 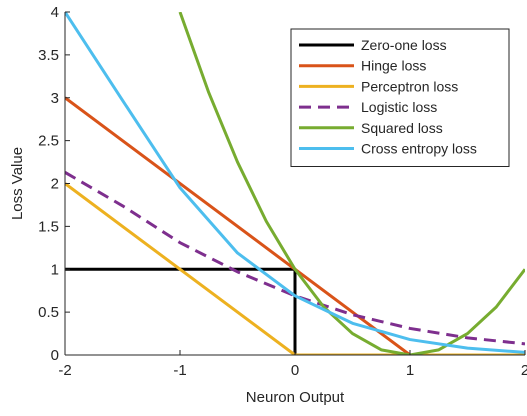 I want to click on legend-label: Hinge loss, so click(x=393, y=66).